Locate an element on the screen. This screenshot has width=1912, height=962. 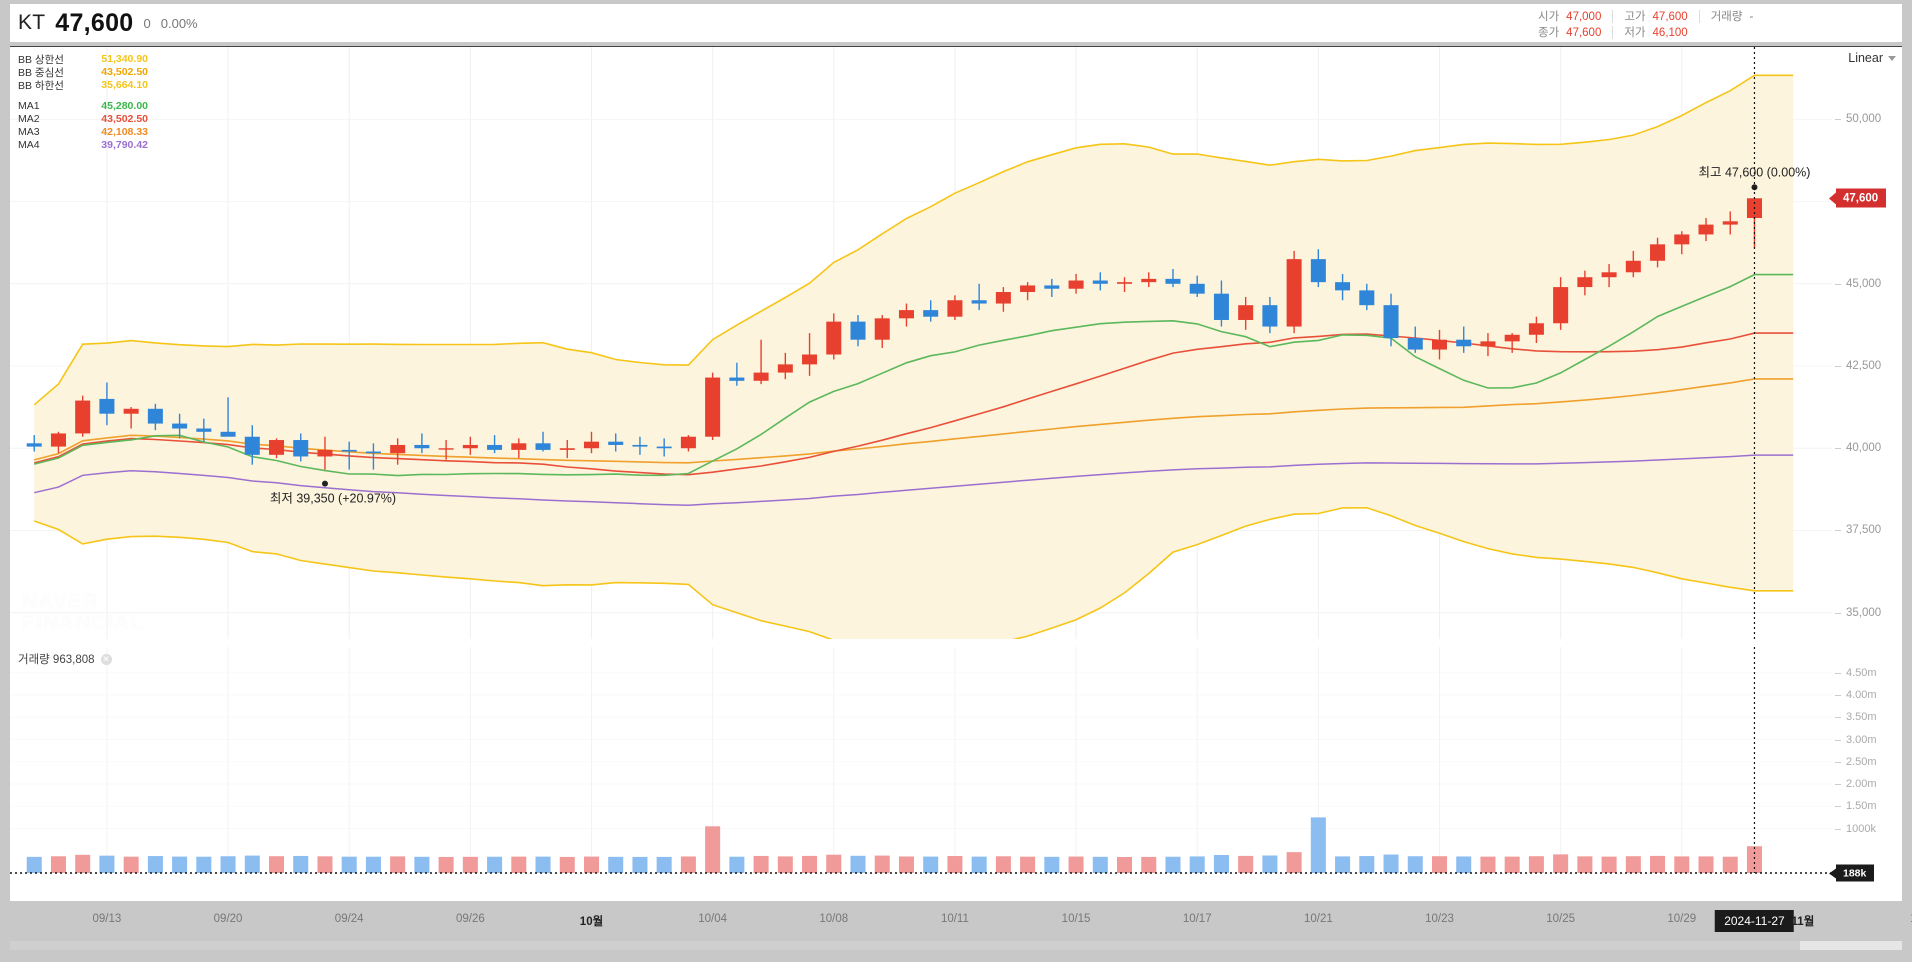
horizontal-scrollbar is located at coordinates (956, 945).